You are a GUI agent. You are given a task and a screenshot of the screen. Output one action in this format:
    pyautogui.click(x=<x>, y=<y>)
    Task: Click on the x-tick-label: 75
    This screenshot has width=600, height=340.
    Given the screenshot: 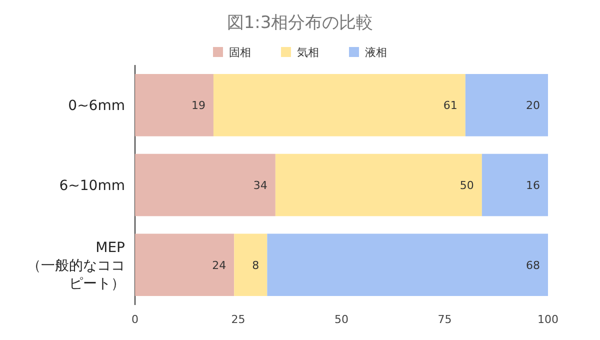 What is the action you would take?
    pyautogui.click(x=445, y=319)
    